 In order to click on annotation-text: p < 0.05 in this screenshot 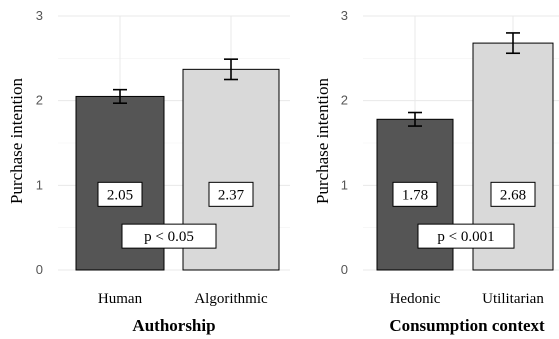, I will do `click(169, 237)`.